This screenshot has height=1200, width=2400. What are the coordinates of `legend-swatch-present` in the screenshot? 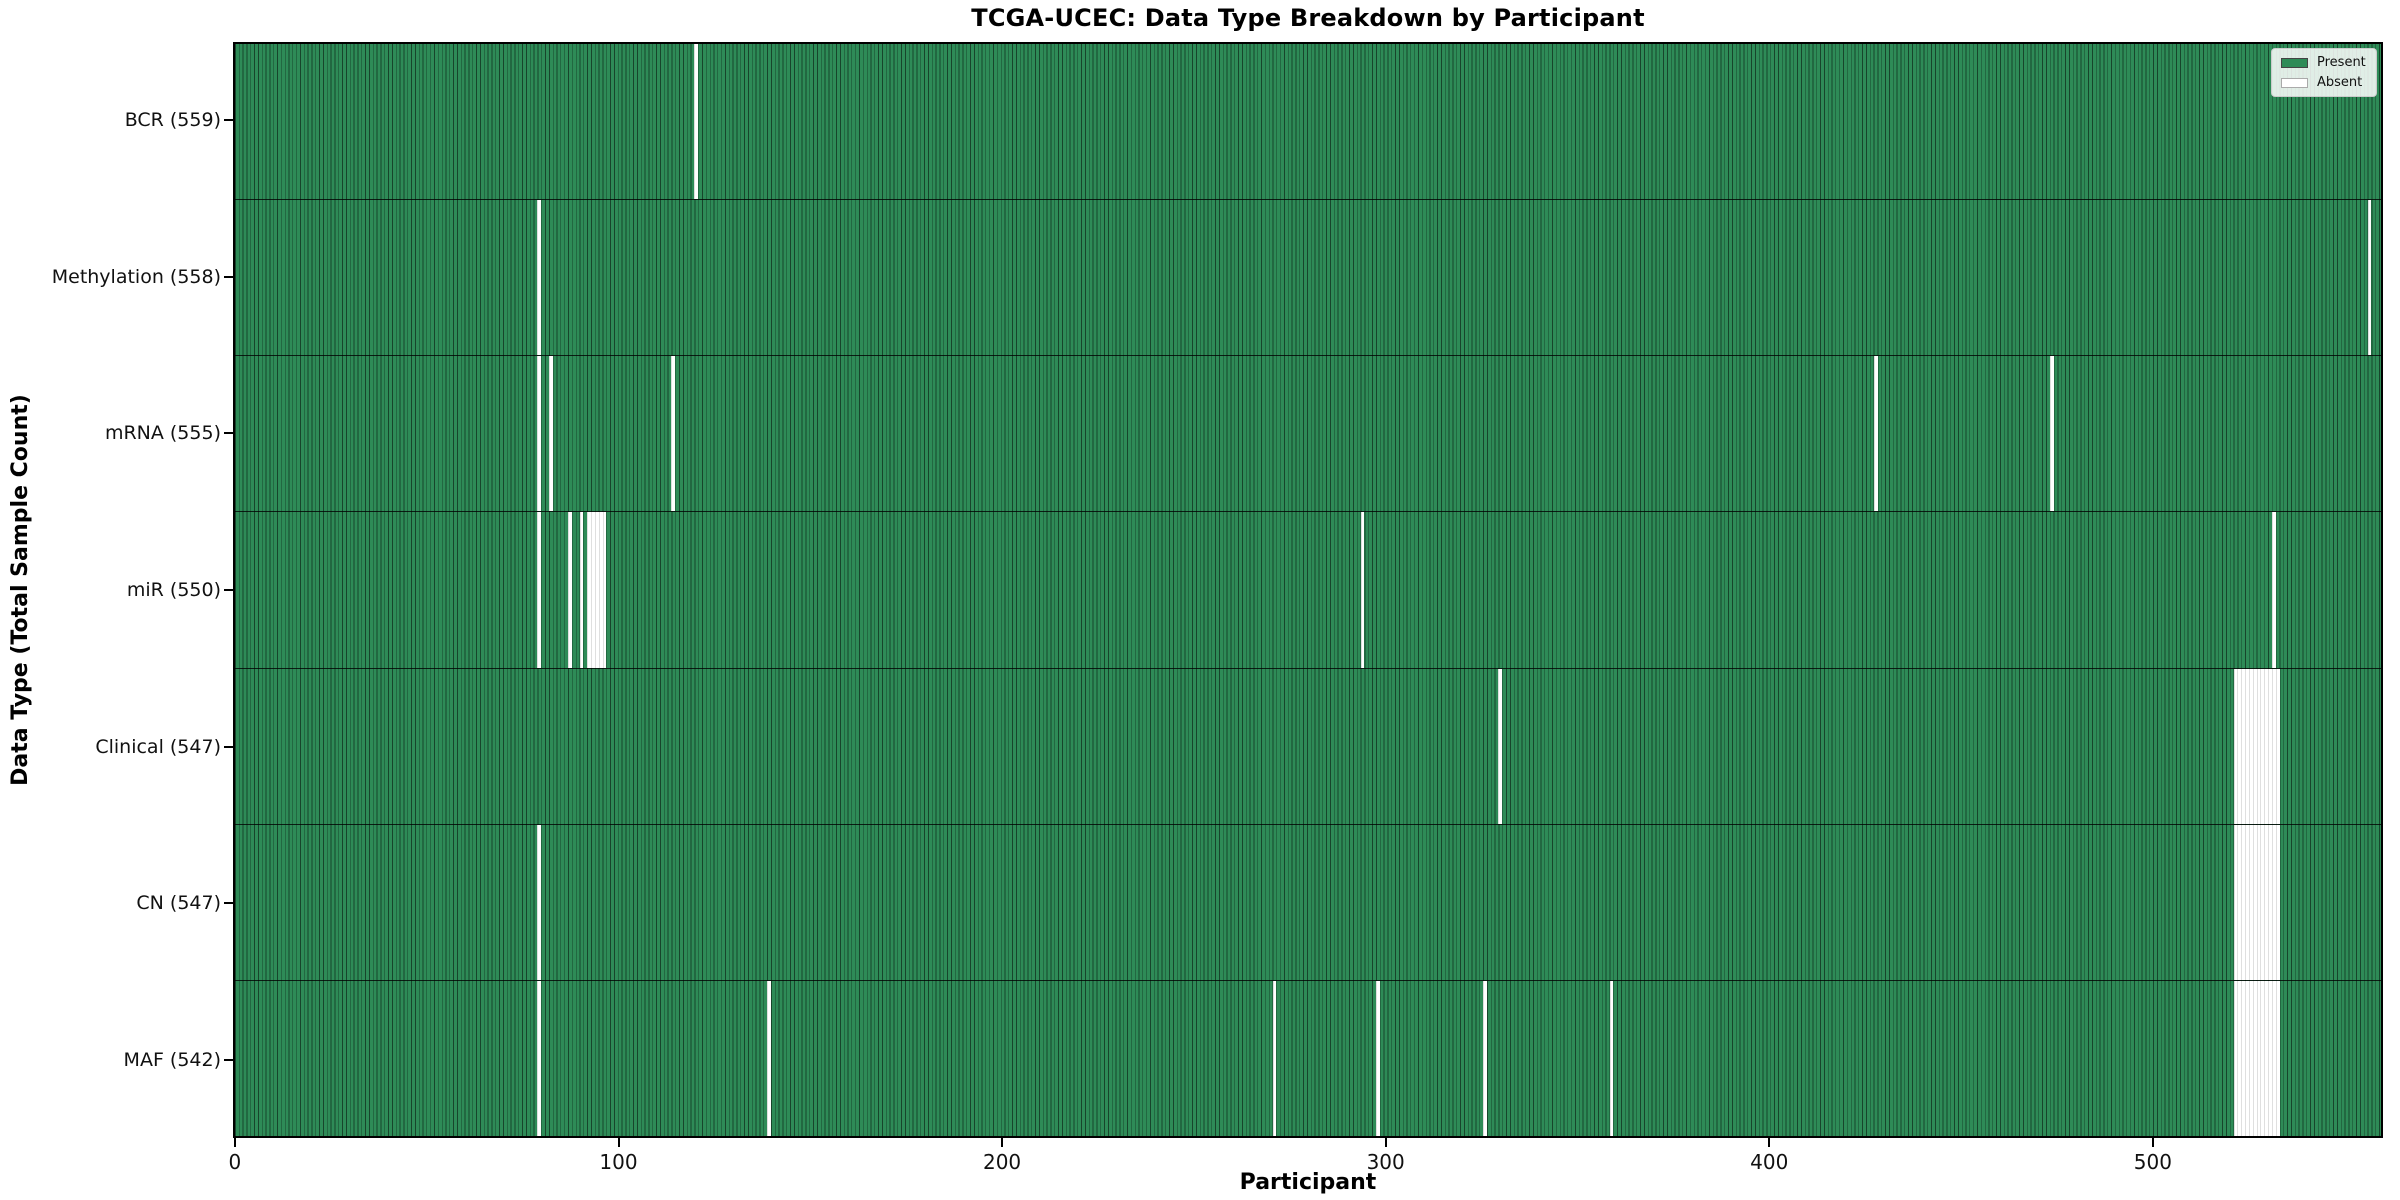 It's located at (2294, 62).